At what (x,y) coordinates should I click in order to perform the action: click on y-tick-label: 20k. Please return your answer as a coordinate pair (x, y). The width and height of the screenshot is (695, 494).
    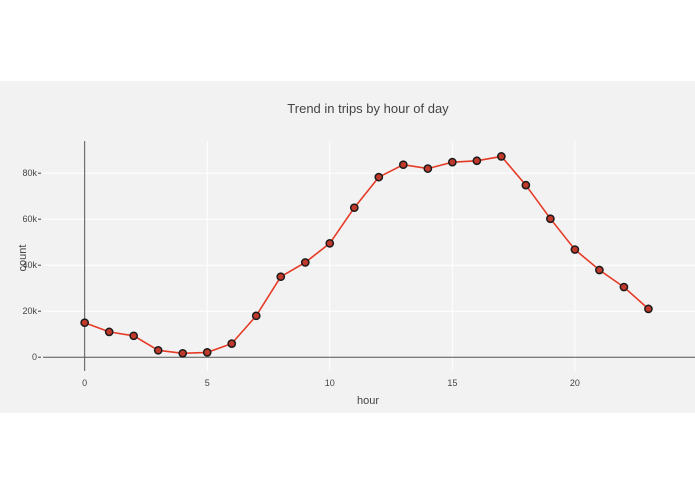
    Looking at the image, I should click on (29, 311).